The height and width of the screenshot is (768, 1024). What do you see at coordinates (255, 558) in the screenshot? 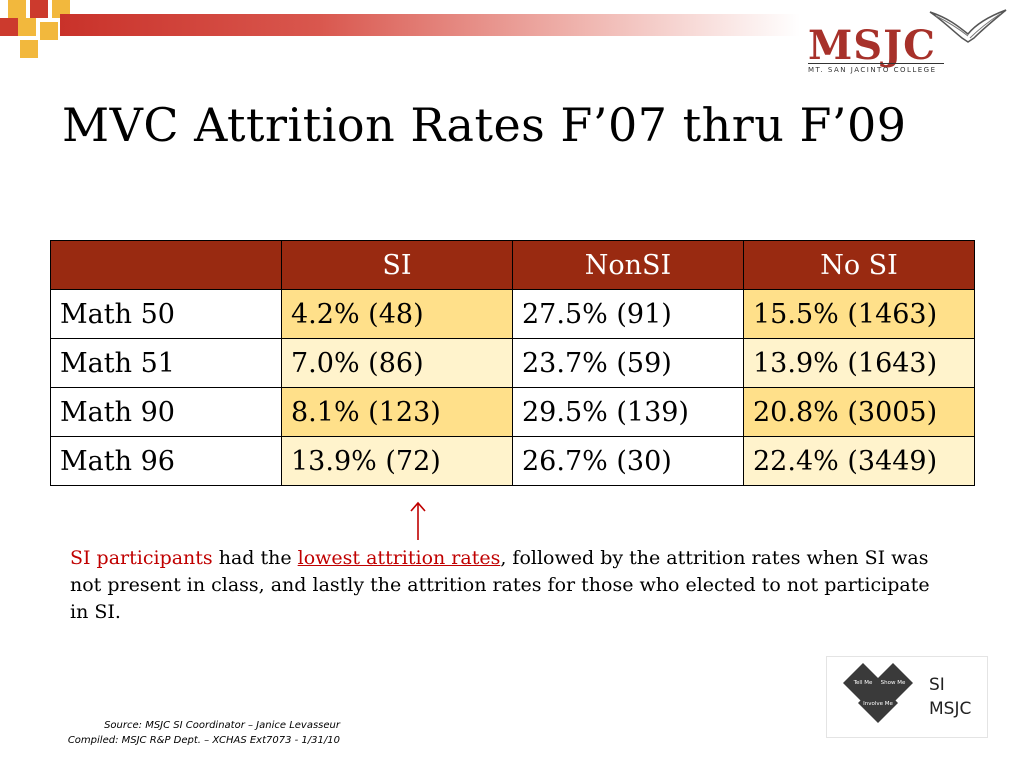
I see `description-text-part: had the` at bounding box center [255, 558].